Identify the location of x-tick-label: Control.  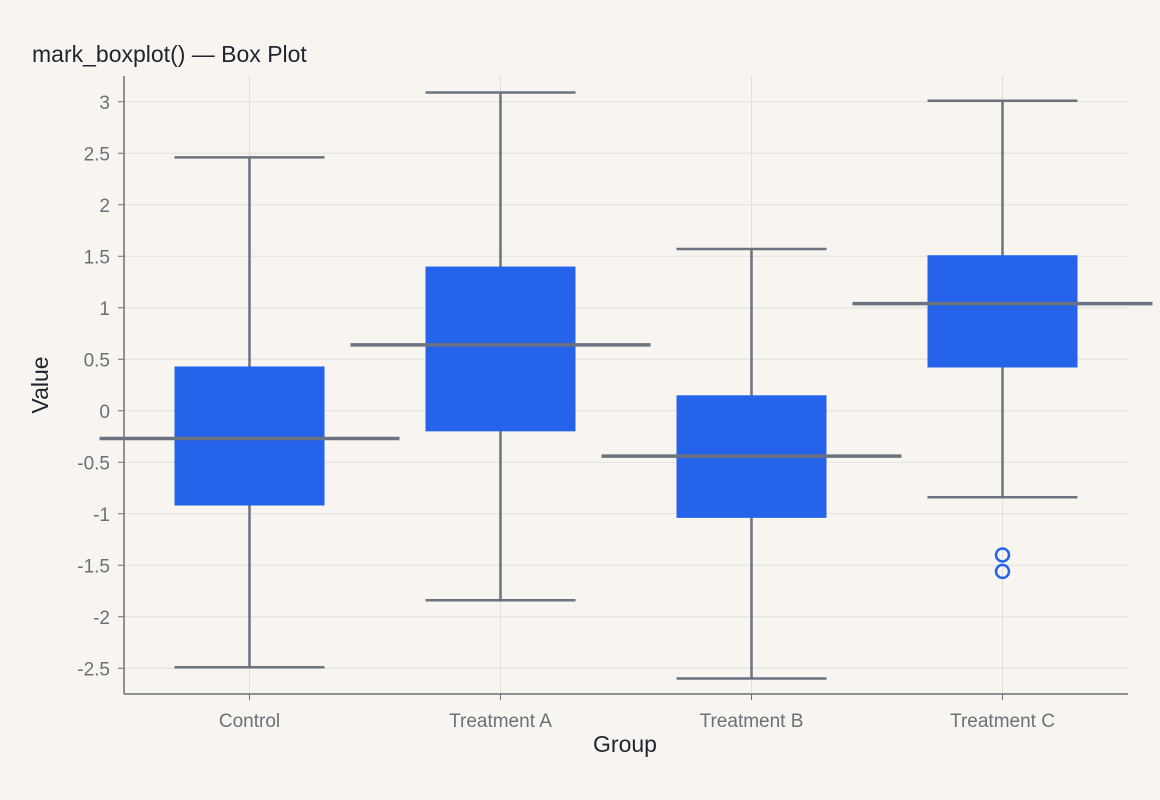
(249, 721).